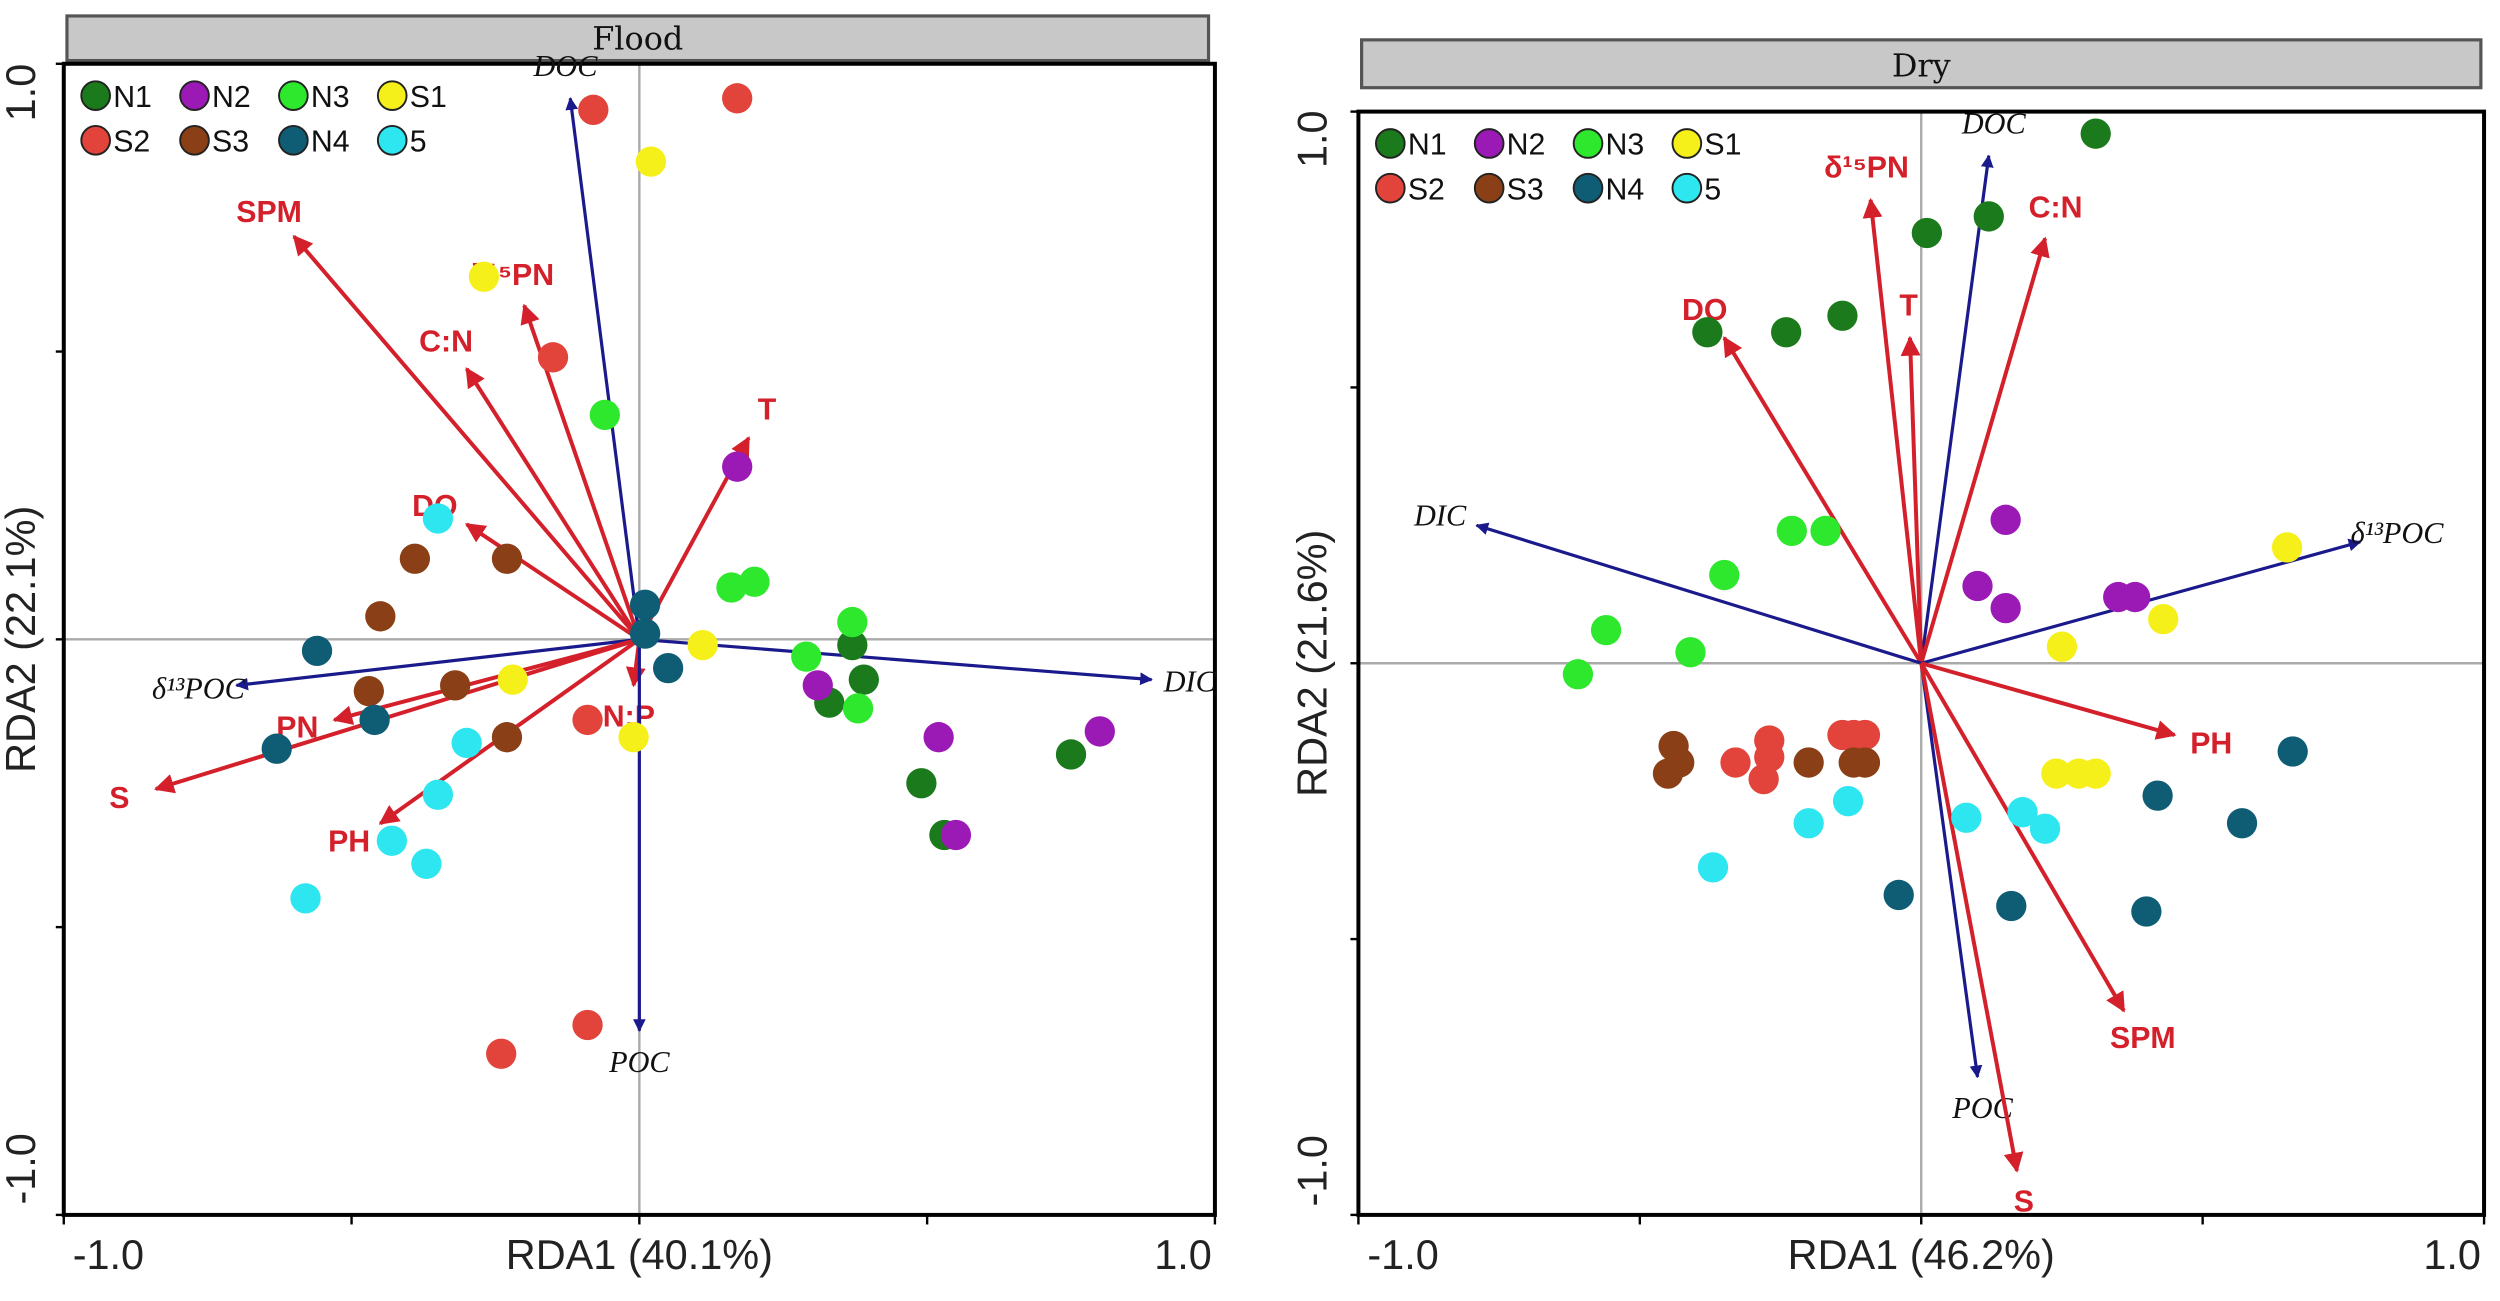 This screenshot has width=2500, height=1301. Describe the element at coordinates (1489, 143) in the screenshot. I see `legend-swatch-n2` at that location.